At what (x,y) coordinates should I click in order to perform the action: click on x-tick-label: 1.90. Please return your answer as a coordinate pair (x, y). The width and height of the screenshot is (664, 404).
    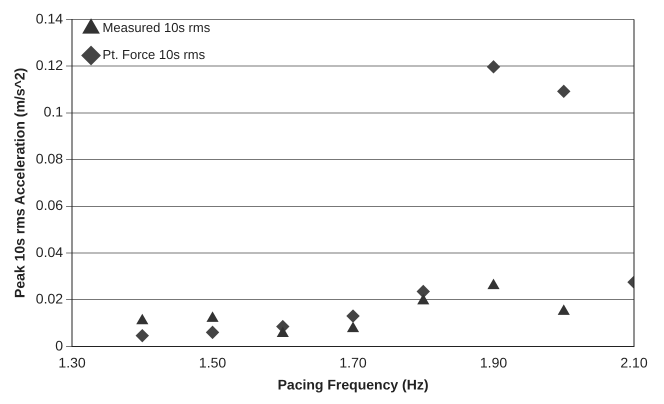
    Looking at the image, I should click on (494, 362).